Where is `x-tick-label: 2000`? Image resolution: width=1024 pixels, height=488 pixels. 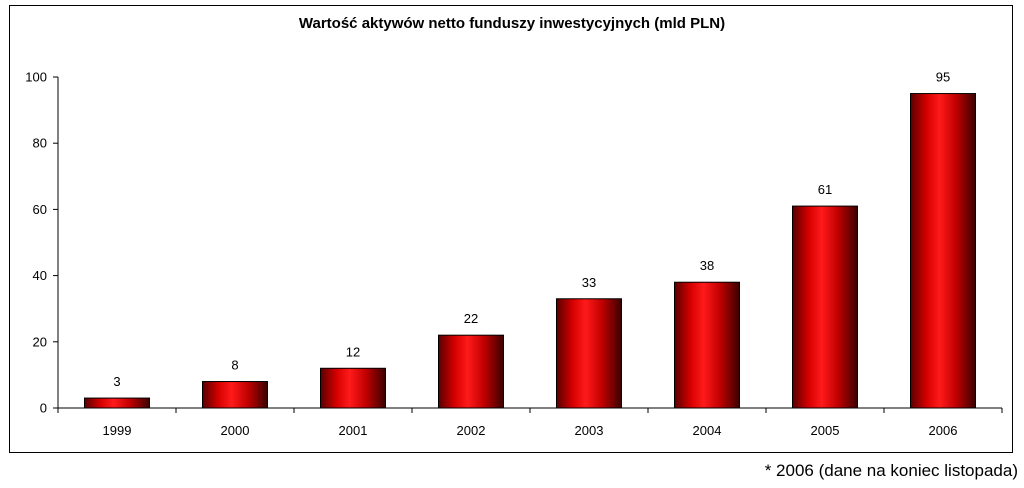 x-tick-label: 2000 is located at coordinates (235, 430).